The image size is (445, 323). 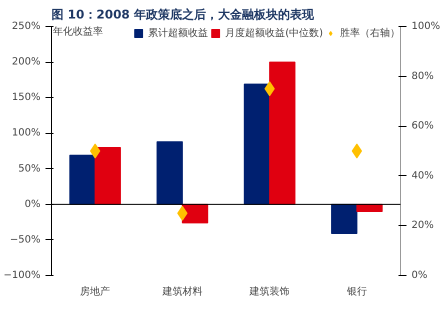 I want to click on y-tick-label: −100%, so click(x=22, y=275).